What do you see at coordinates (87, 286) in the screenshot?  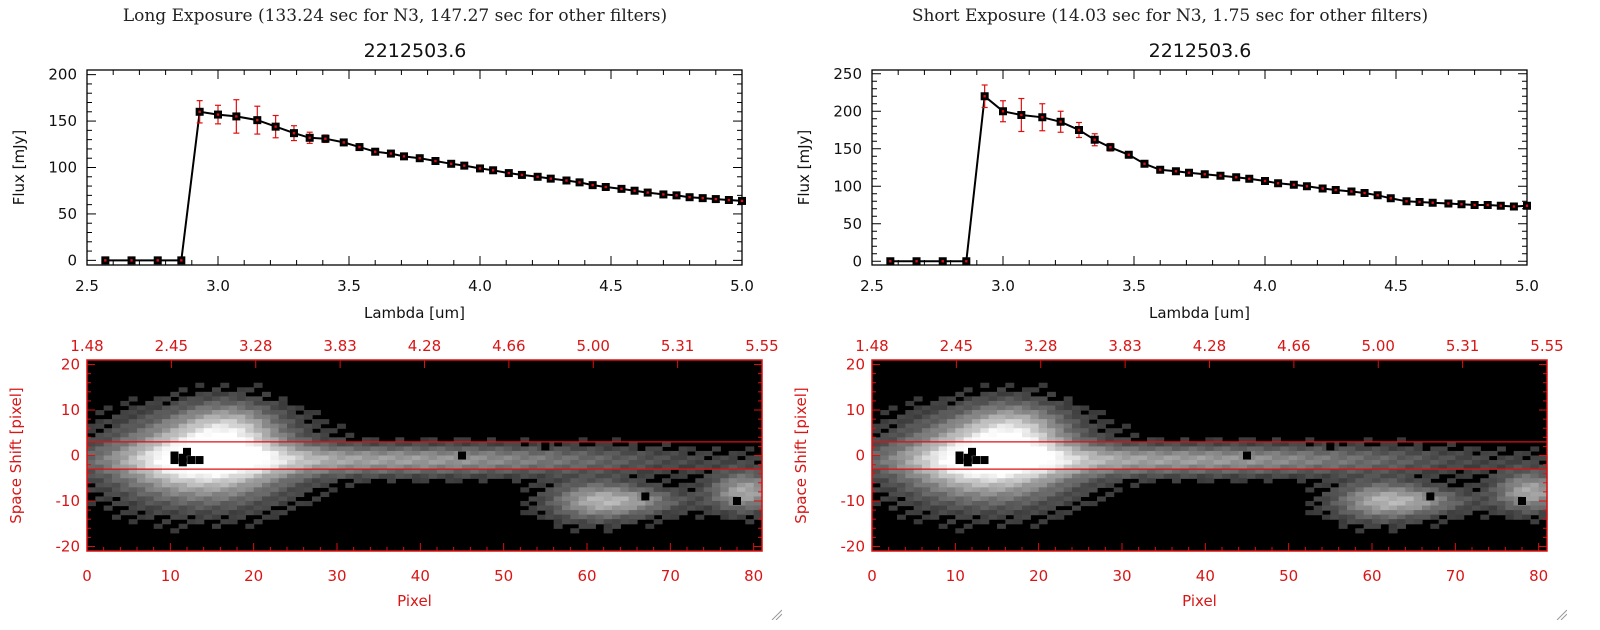 I see `x-tick-label: 2.5` at bounding box center [87, 286].